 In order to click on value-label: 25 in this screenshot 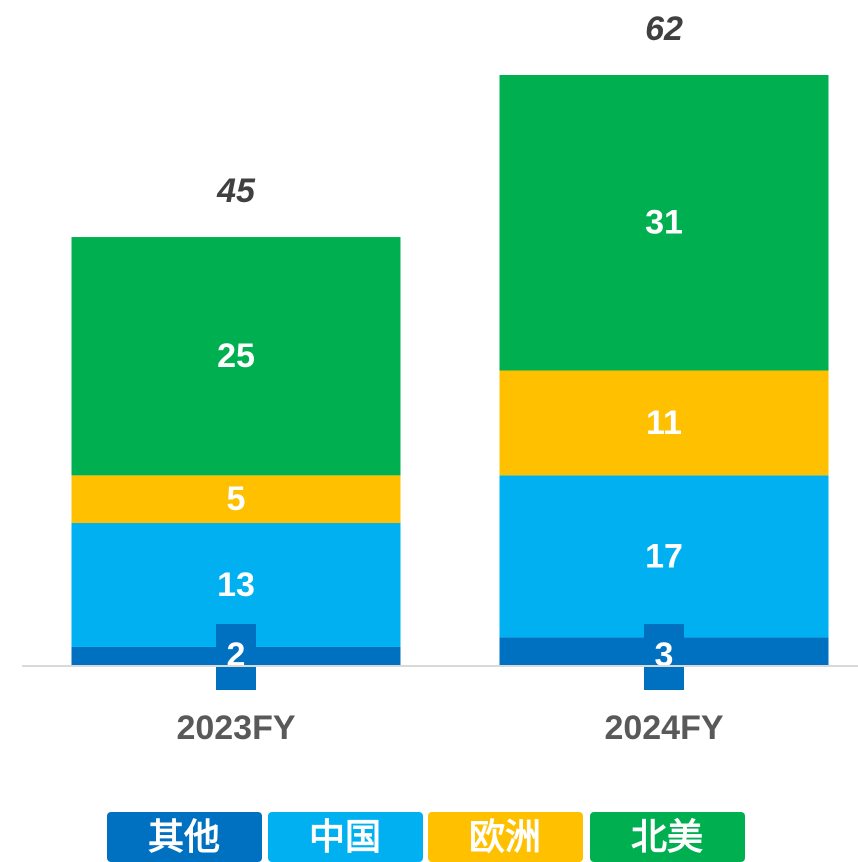, I will do `click(236, 356)`.